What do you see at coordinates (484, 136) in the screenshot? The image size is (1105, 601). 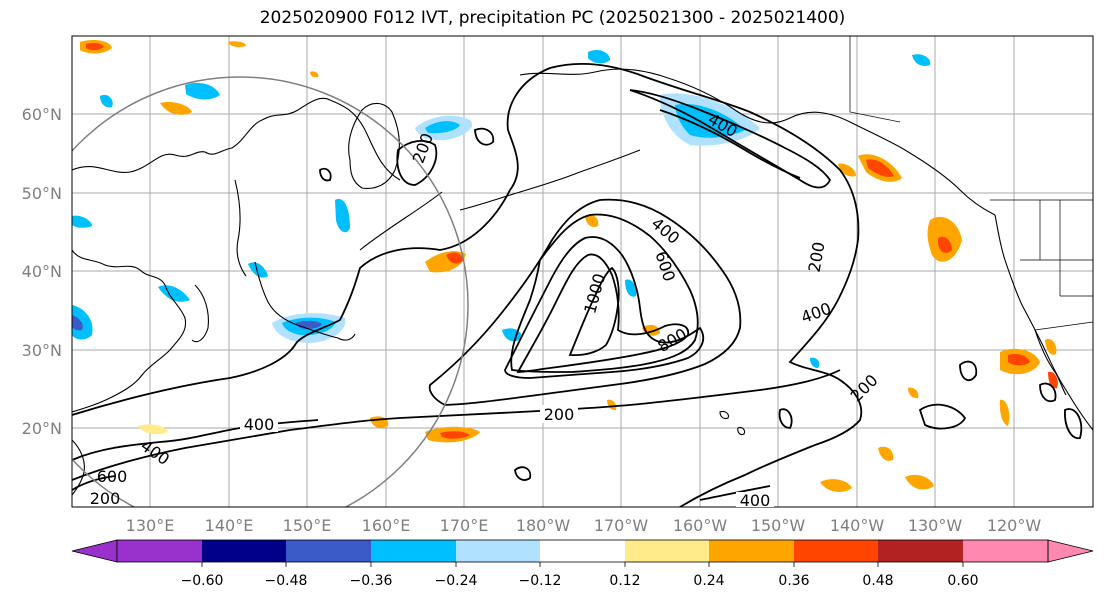 I see `contour-small1` at bounding box center [484, 136].